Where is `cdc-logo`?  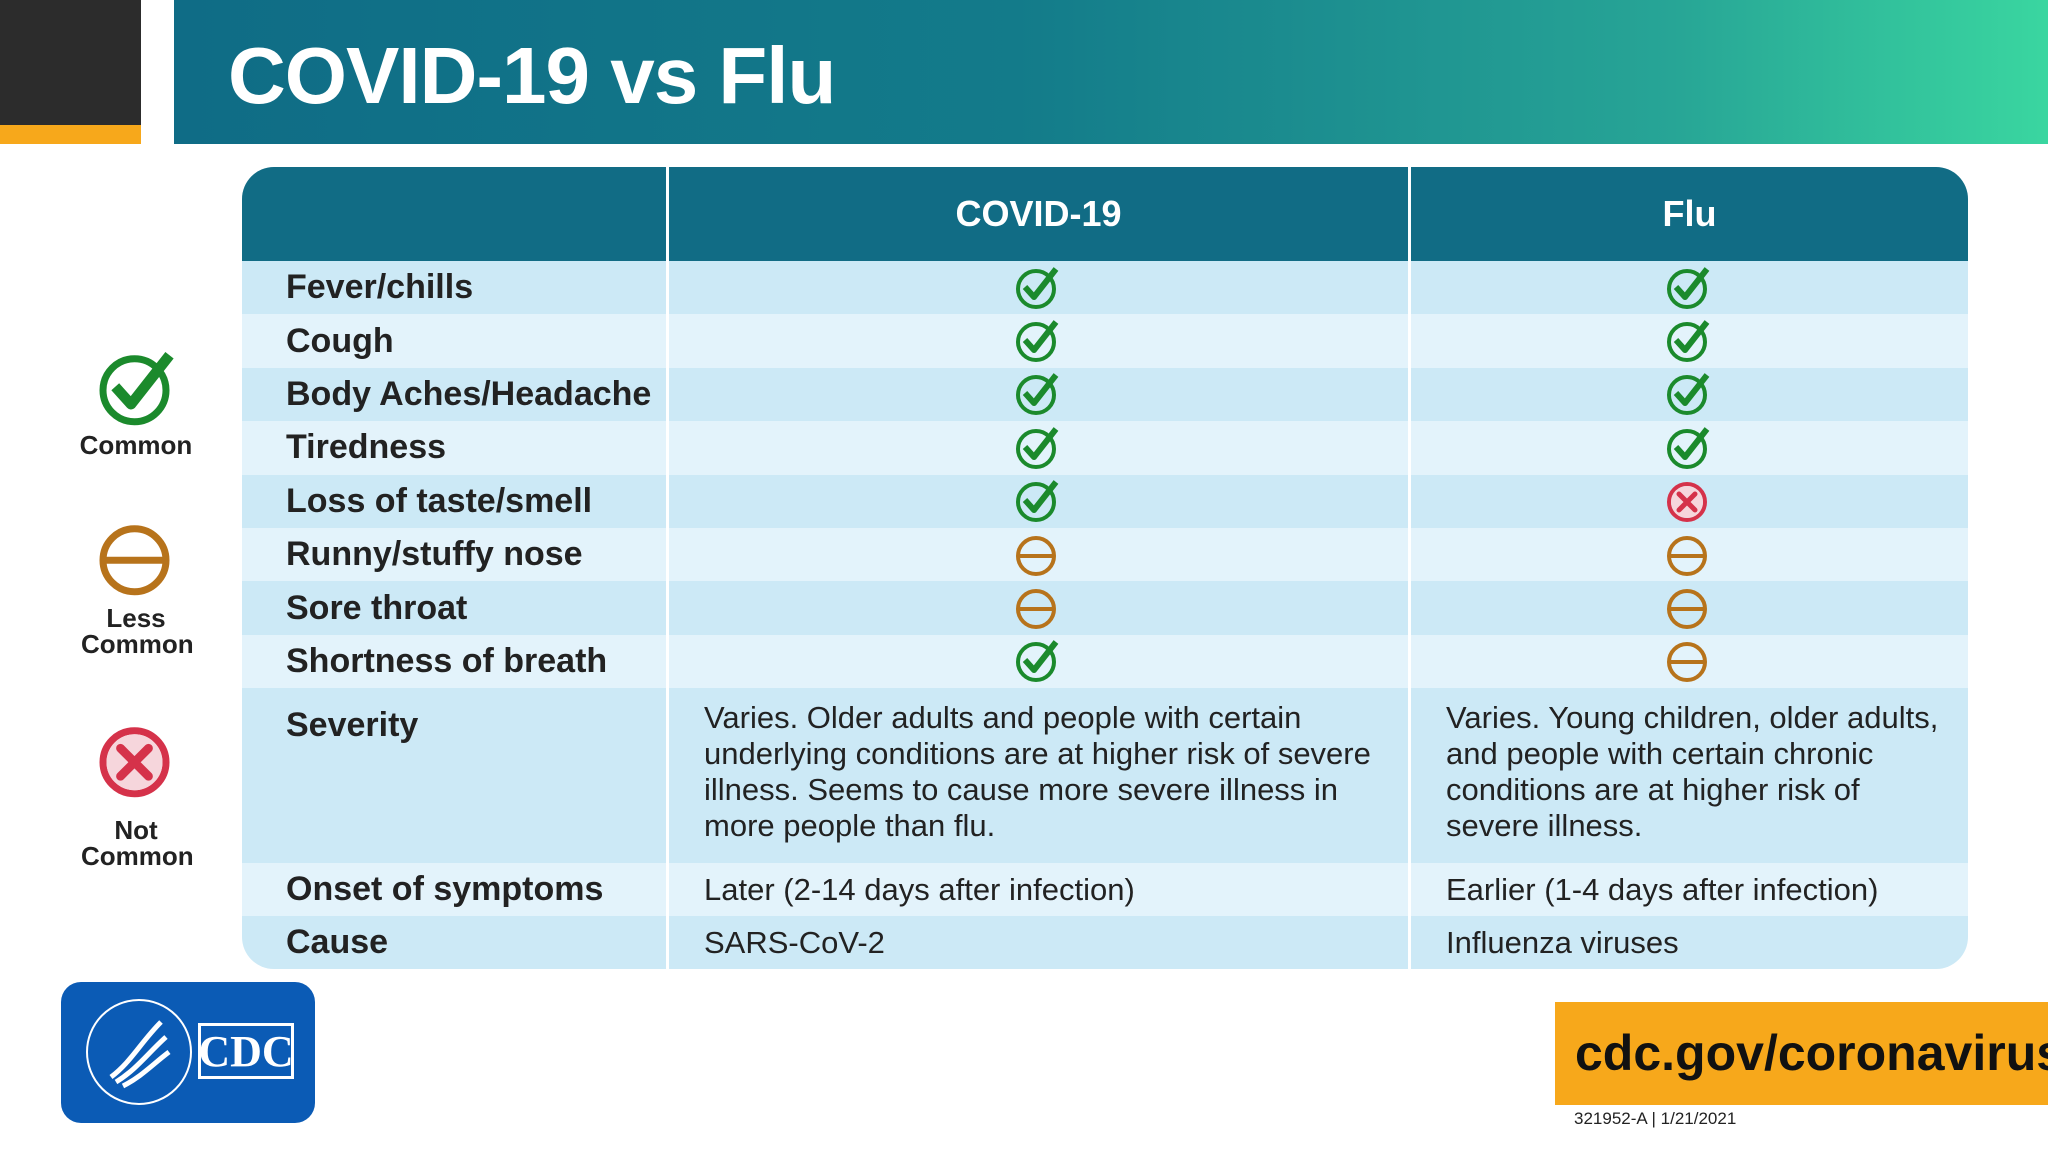 cdc-logo is located at coordinates (188, 1052).